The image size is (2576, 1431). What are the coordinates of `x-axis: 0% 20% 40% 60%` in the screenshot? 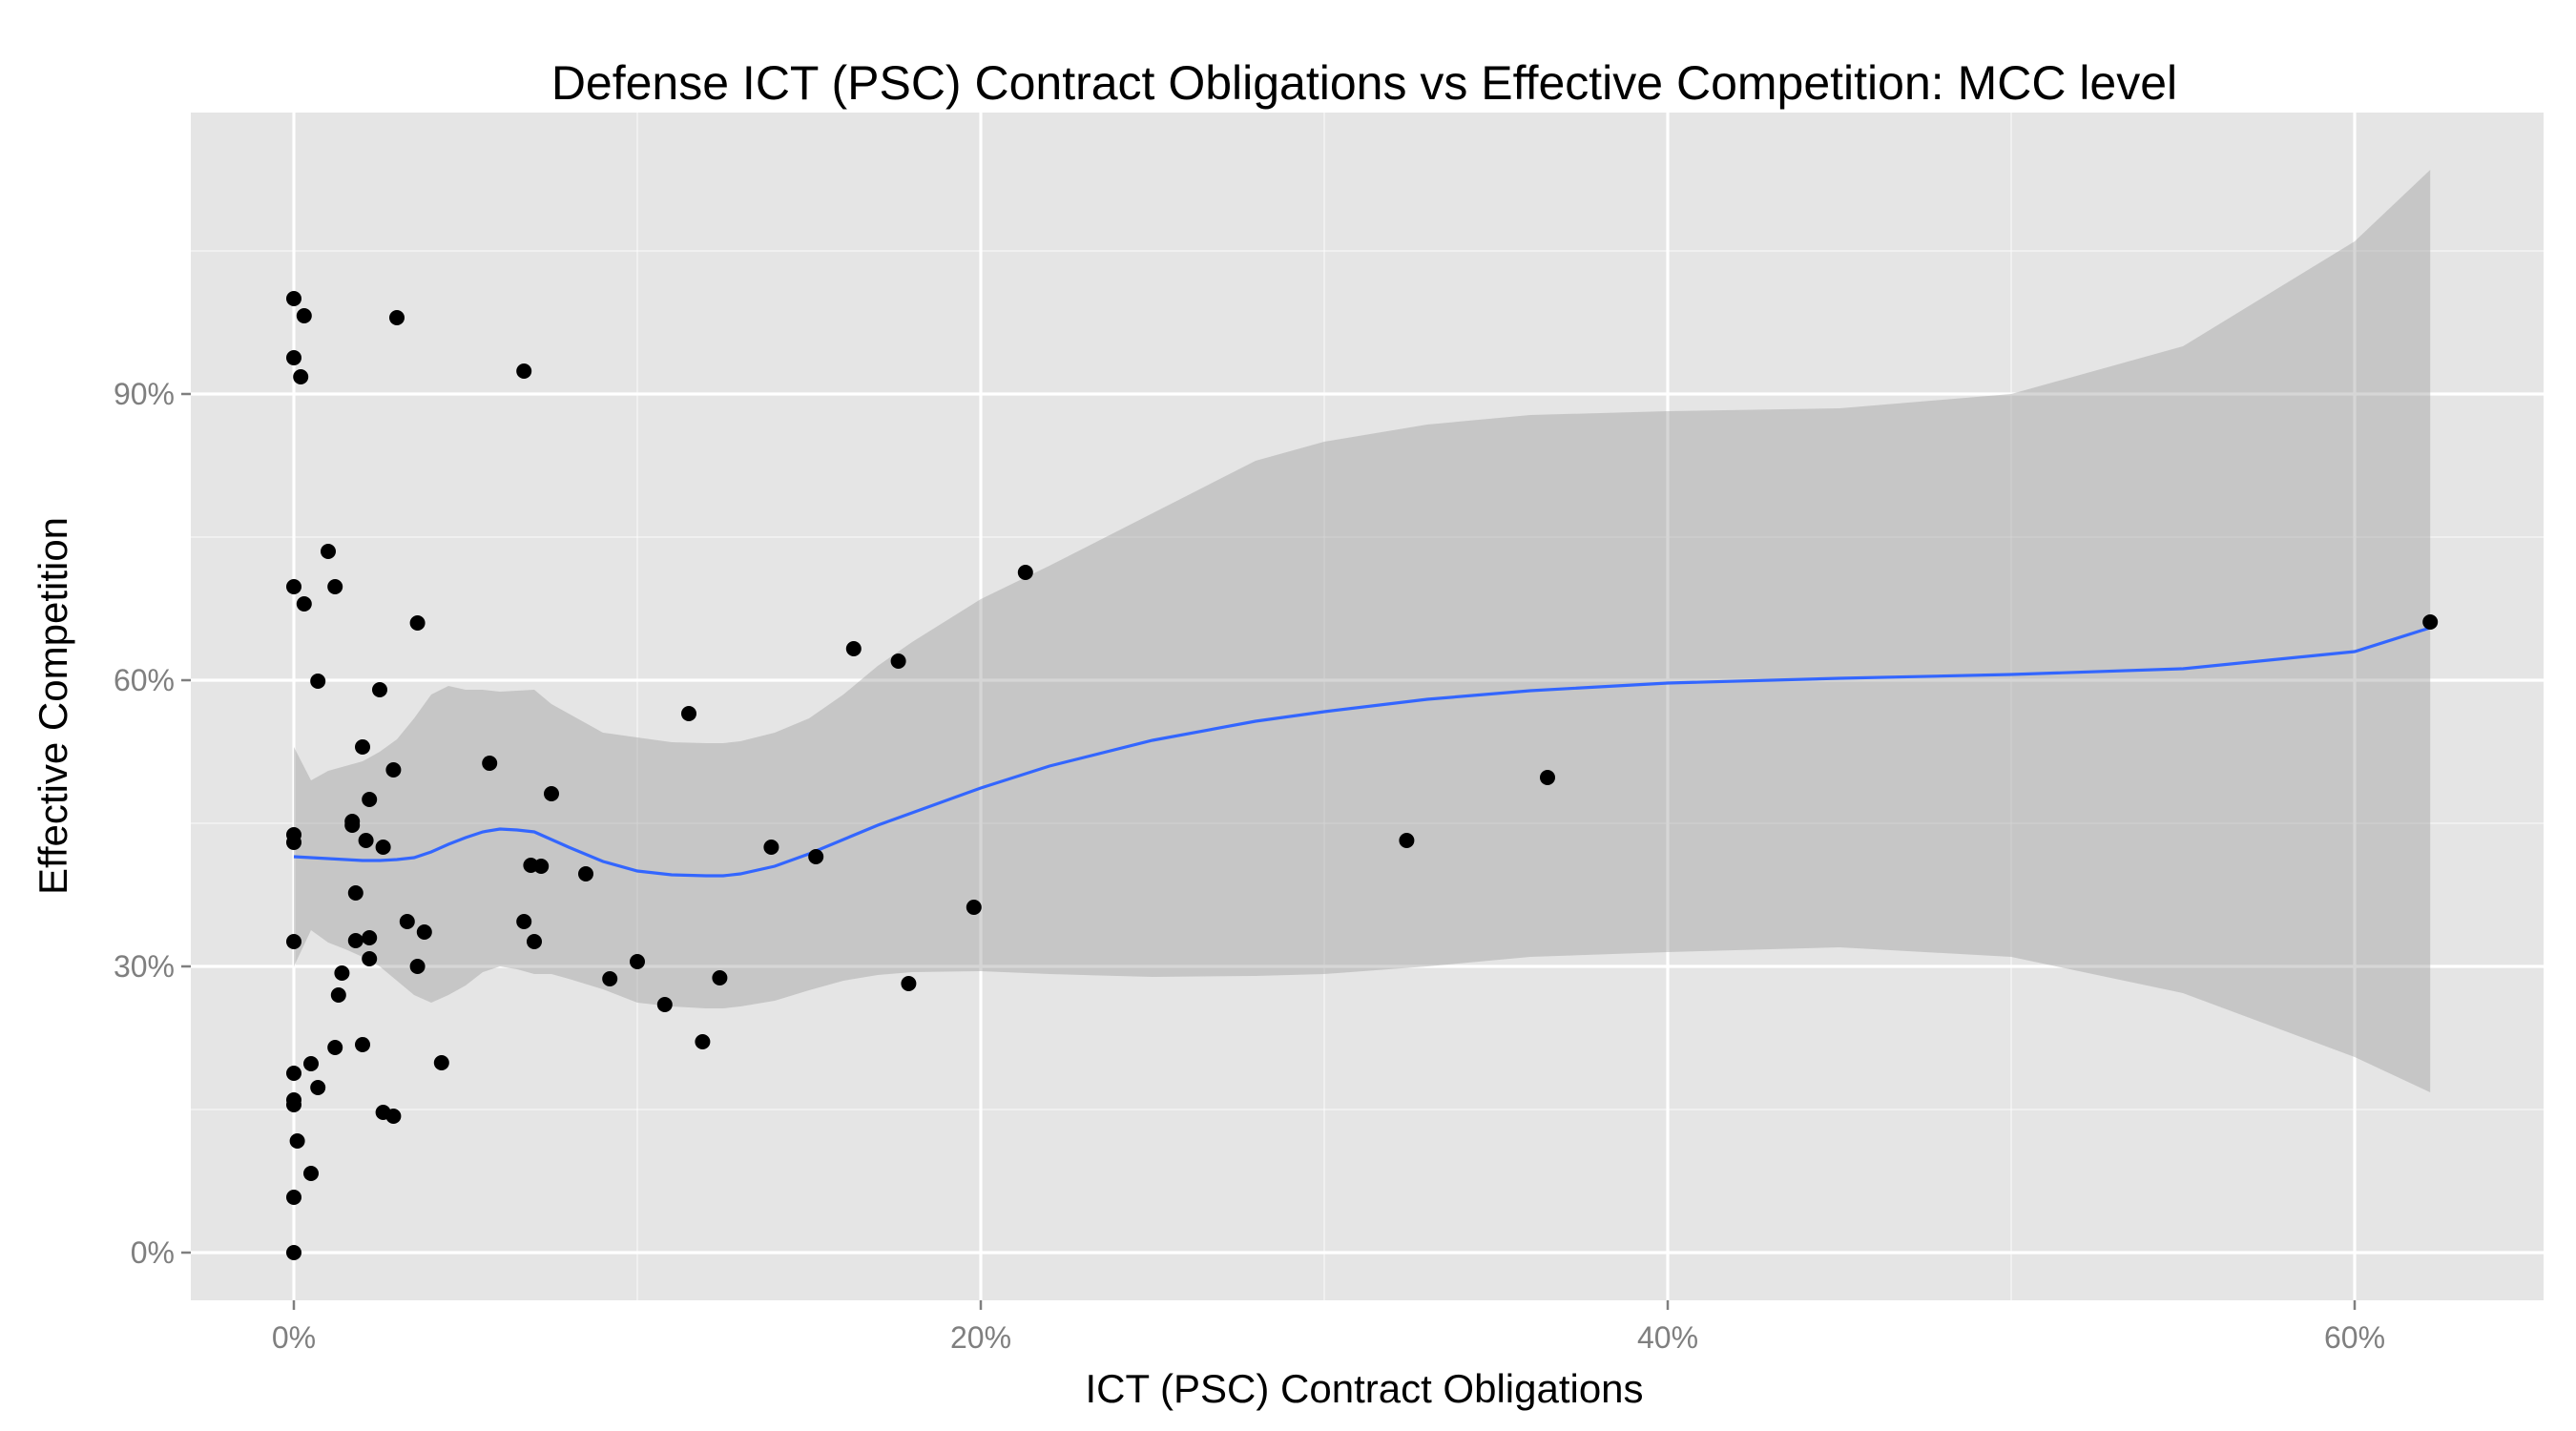 It's located at (1328, 1327).